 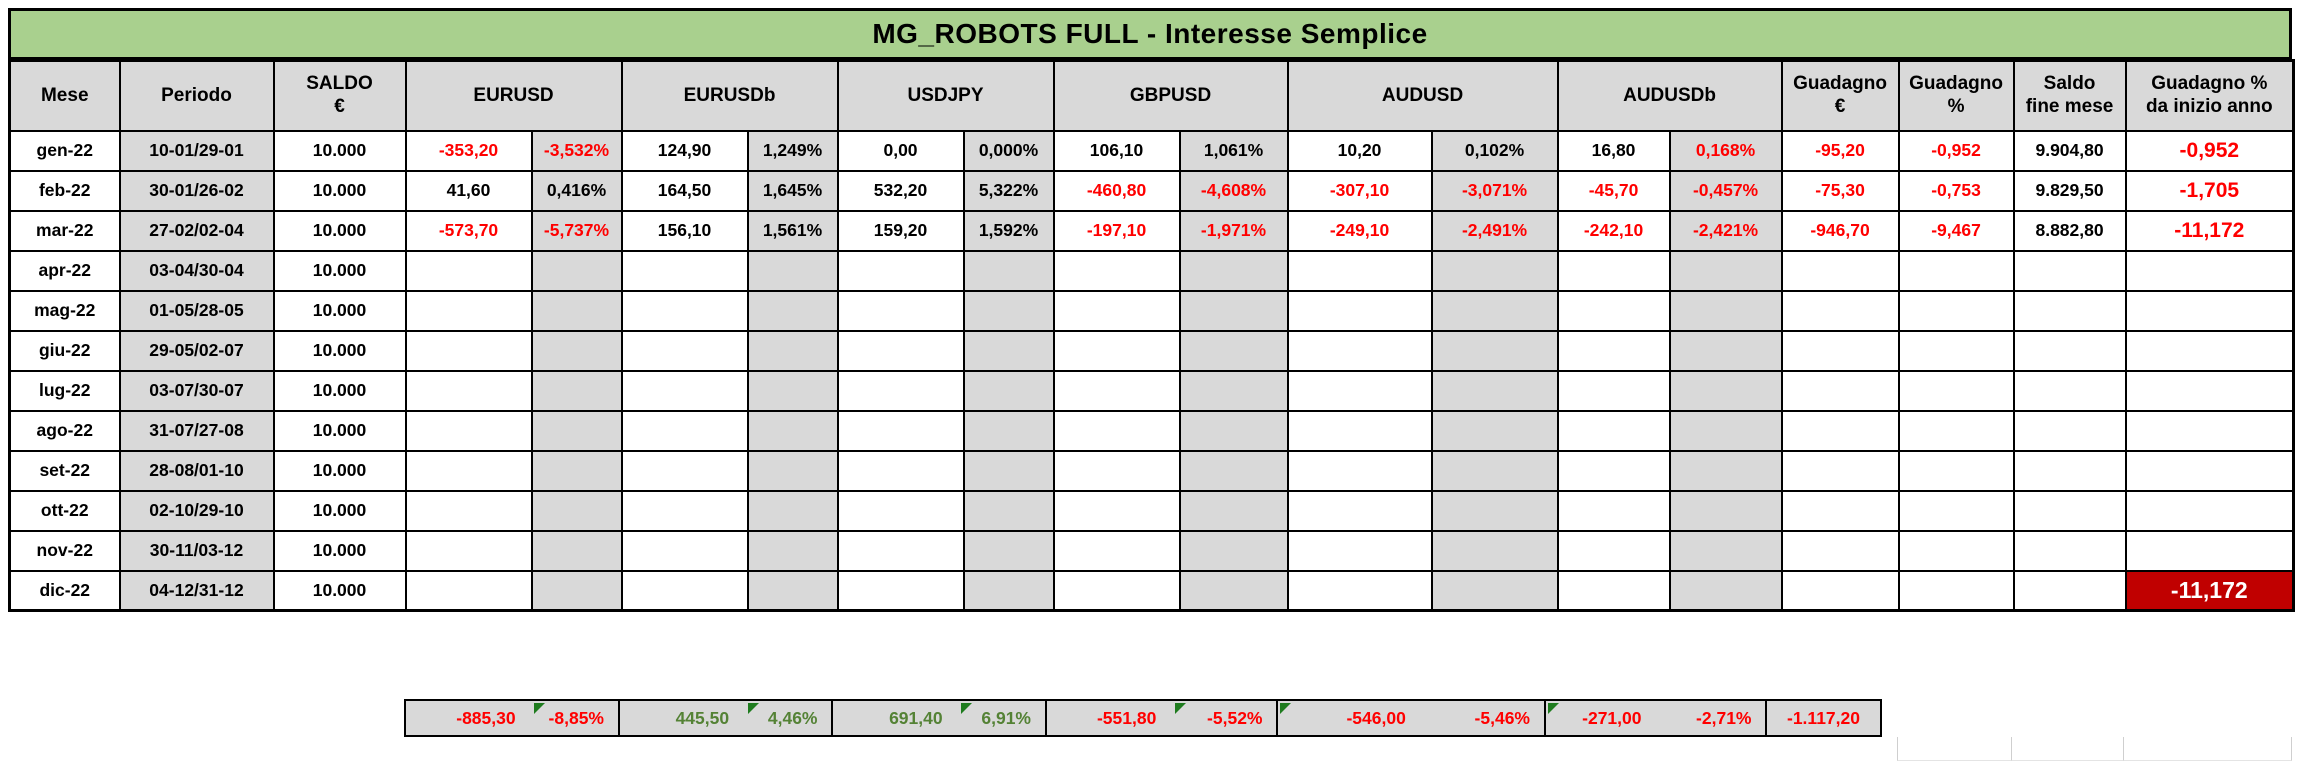 I want to click on month-cell: dic-22, so click(x=64, y=590).